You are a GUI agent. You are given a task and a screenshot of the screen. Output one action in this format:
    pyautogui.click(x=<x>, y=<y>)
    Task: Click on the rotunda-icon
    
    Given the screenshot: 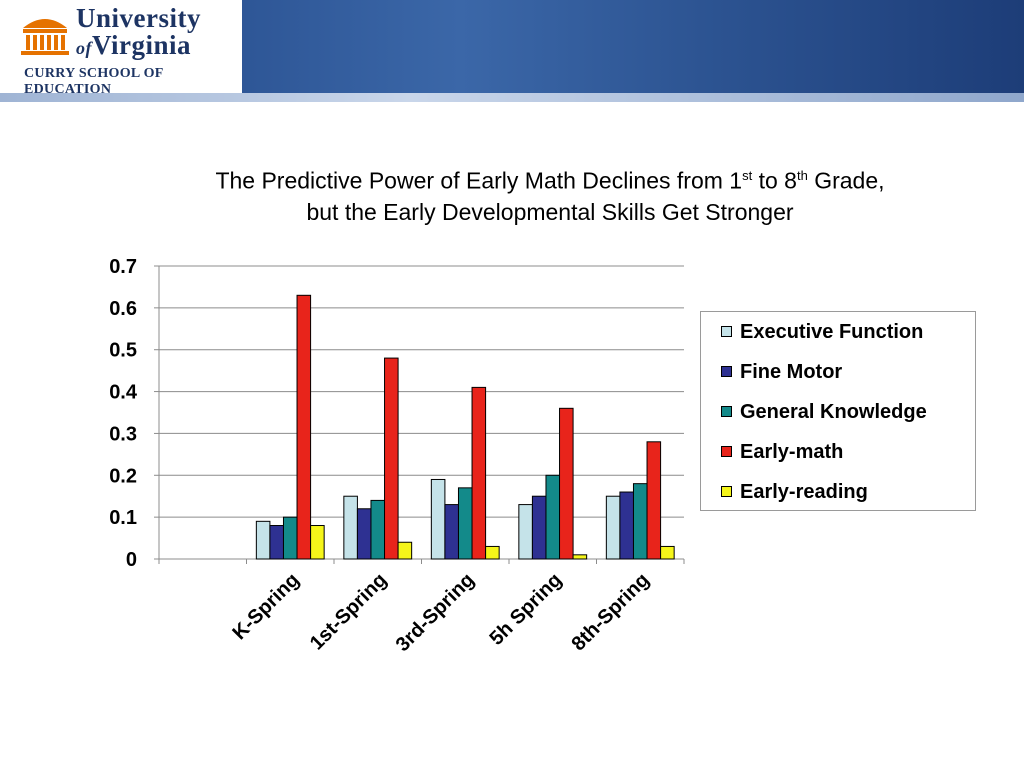 What is the action you would take?
    pyautogui.click(x=45, y=37)
    